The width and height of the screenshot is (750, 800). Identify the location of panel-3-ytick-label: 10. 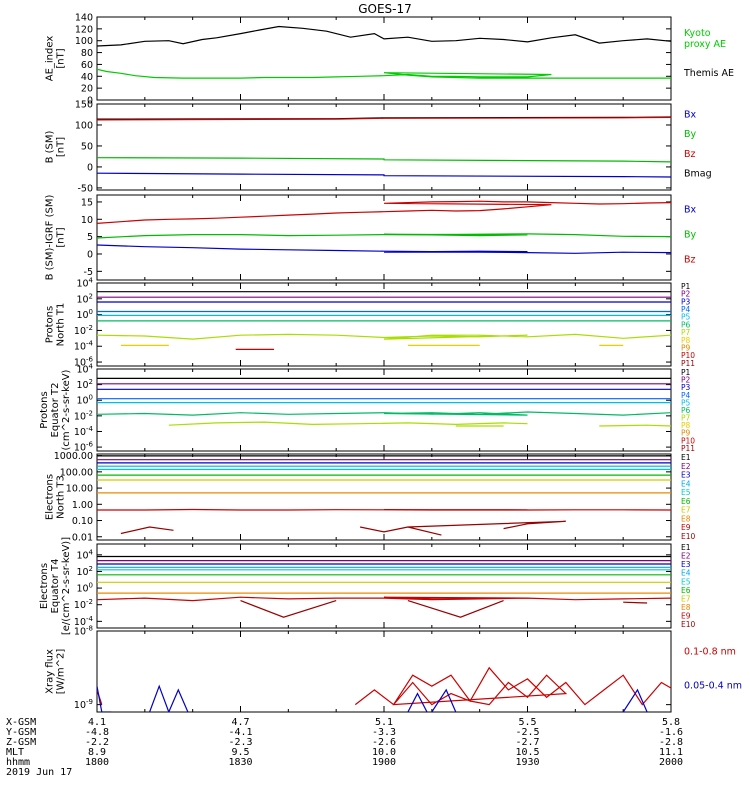
(87, 220).